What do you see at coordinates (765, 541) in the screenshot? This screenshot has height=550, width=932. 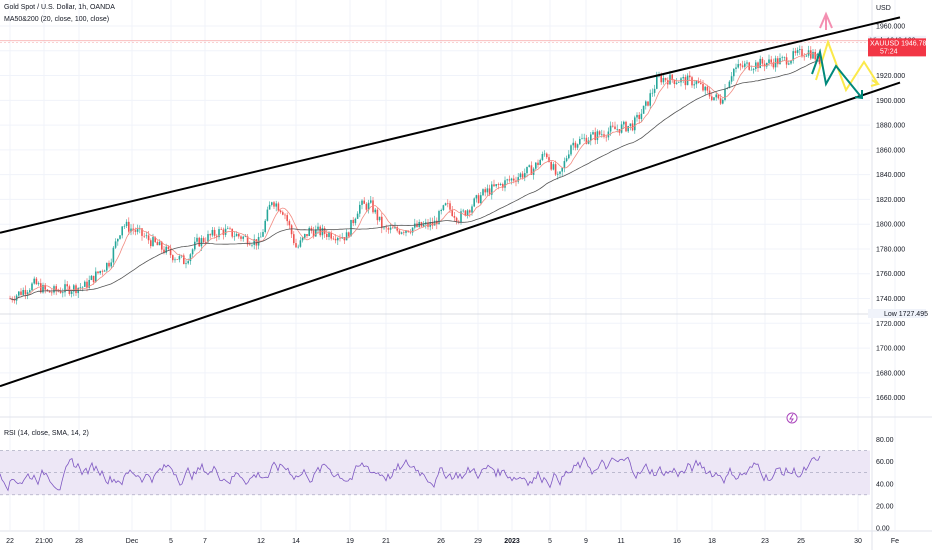 I see `time-tick-label: 23` at bounding box center [765, 541].